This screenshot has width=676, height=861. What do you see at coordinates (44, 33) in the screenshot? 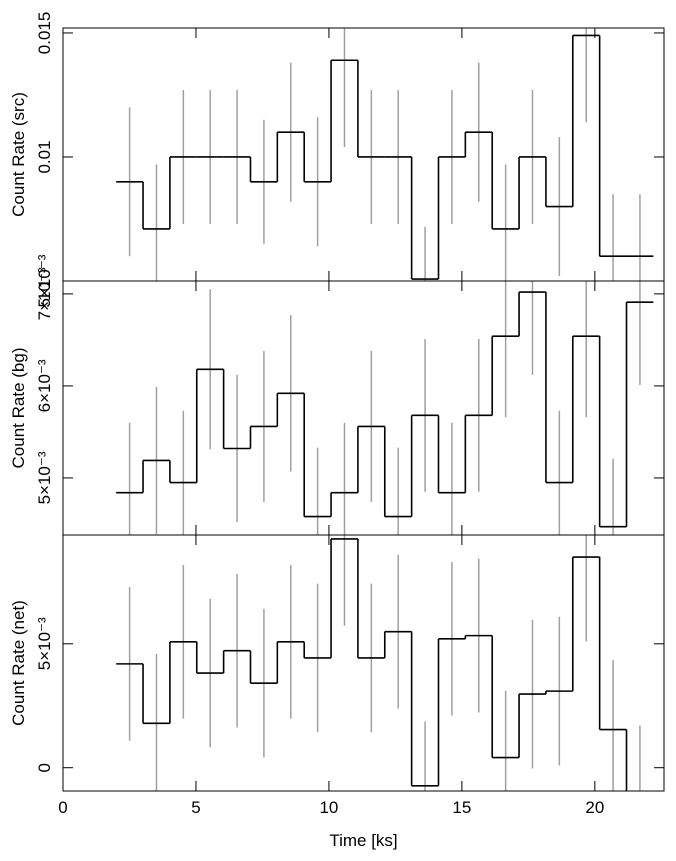
I see `y-tick-label: 0.015` at bounding box center [44, 33].